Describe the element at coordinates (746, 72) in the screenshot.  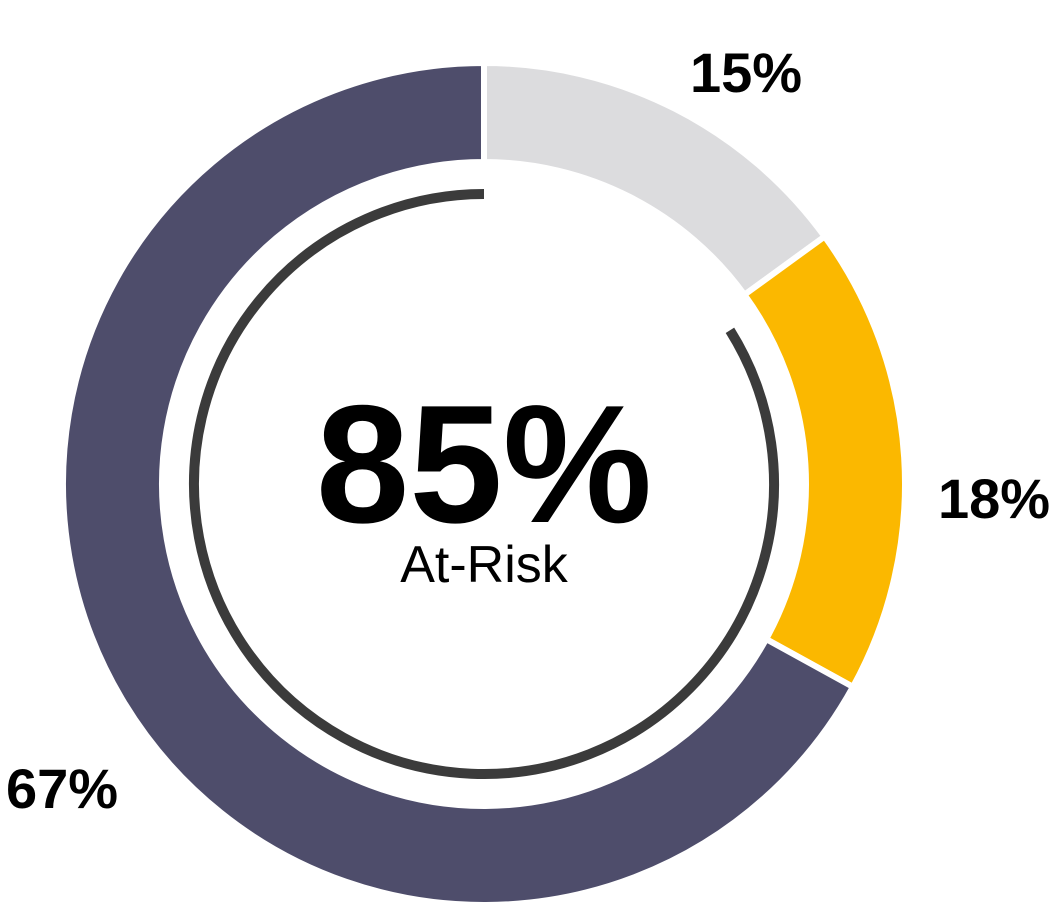
I see `slice-label: 15%` at that location.